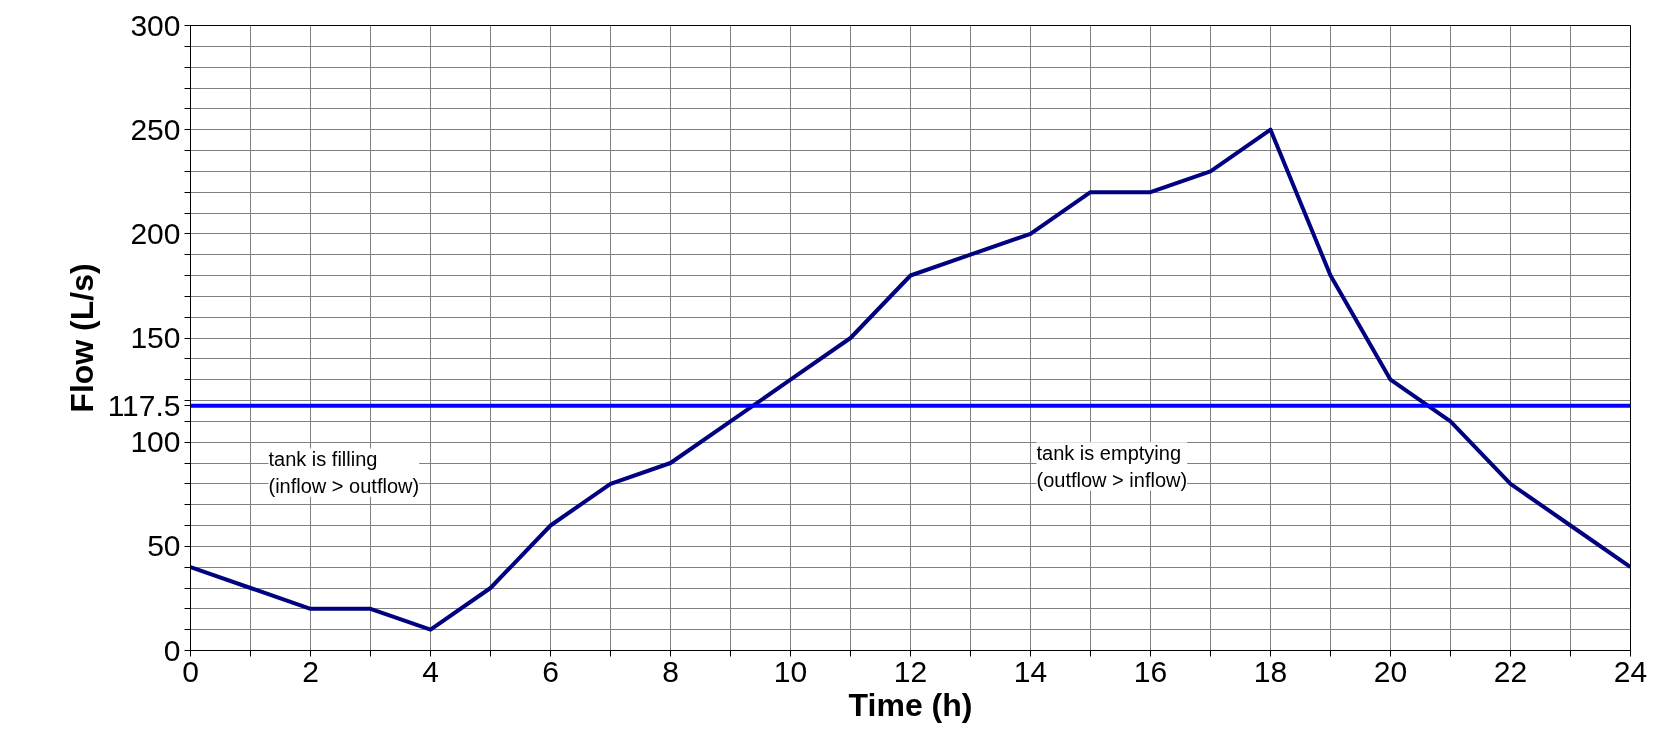 The image size is (1675, 730). Describe the element at coordinates (155, 25) in the screenshot. I see `y-tick-label: 300` at that location.